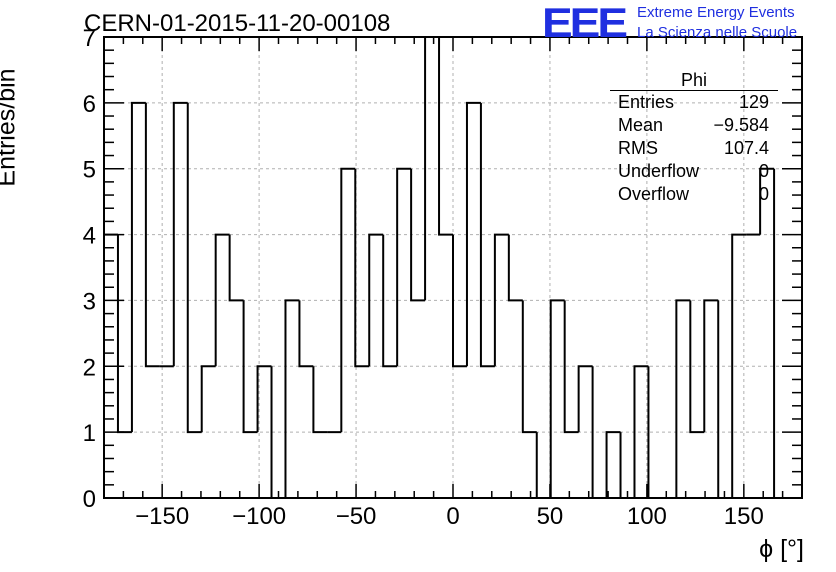 Image resolution: width=836 pixels, height=572 pixels. Describe the element at coordinates (89, 433) in the screenshot. I see `y-tick-label: 1` at that location.